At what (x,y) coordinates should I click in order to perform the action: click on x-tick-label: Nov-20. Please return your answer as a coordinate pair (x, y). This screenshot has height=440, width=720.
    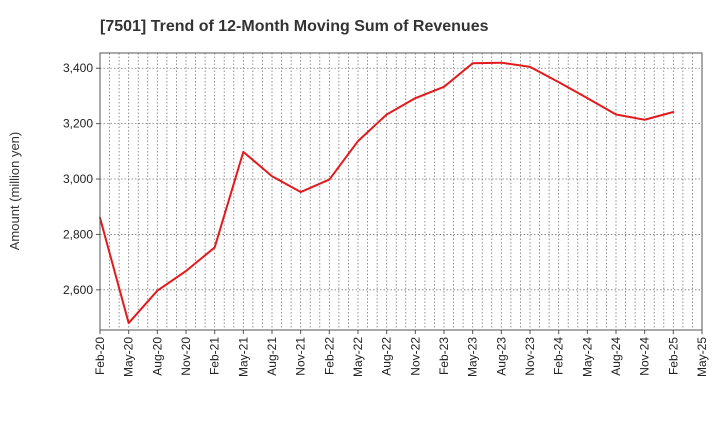
    Looking at the image, I should click on (186, 356).